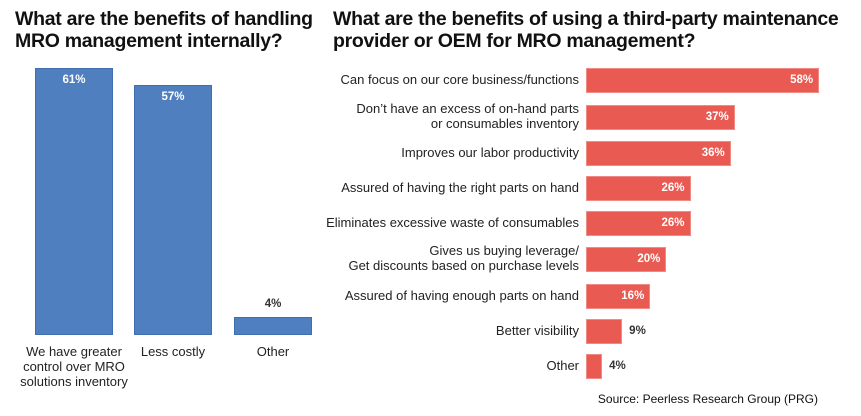  What do you see at coordinates (637, 330) in the screenshot?
I see `data-label: 9%` at bounding box center [637, 330].